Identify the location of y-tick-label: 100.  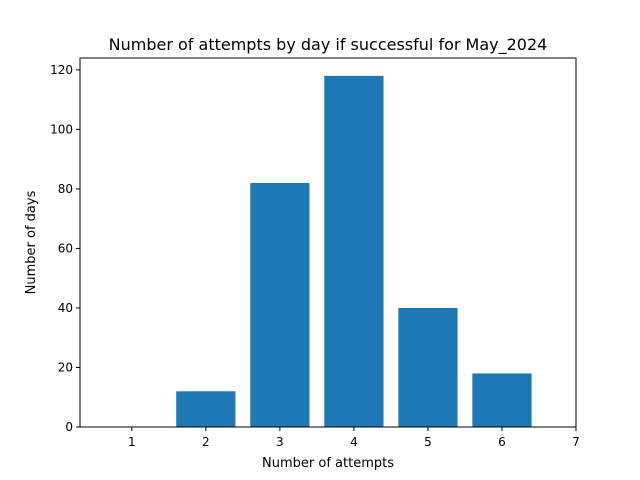
(61, 129).